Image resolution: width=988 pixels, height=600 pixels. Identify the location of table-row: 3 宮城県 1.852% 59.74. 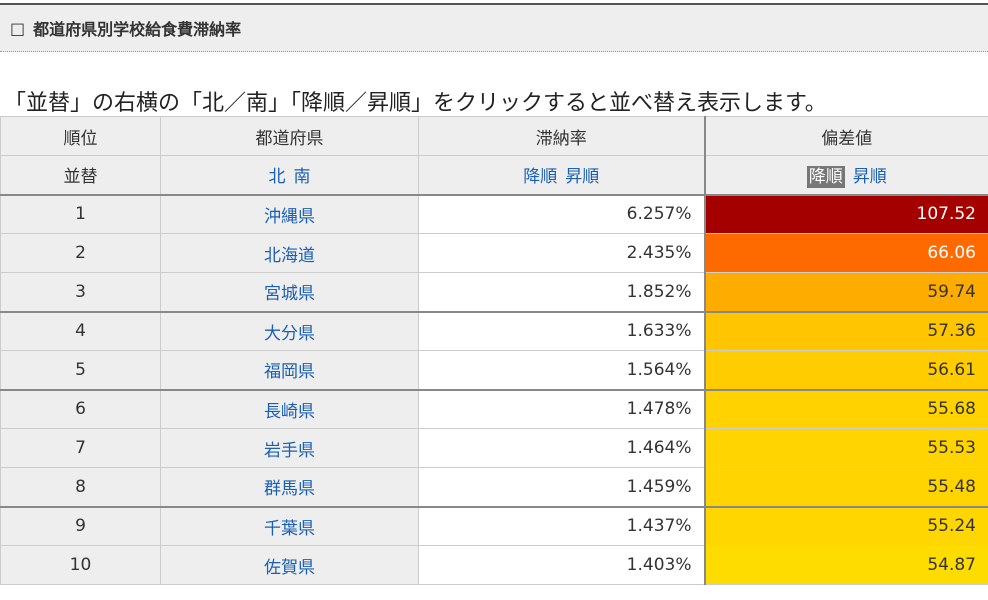
(494, 292).